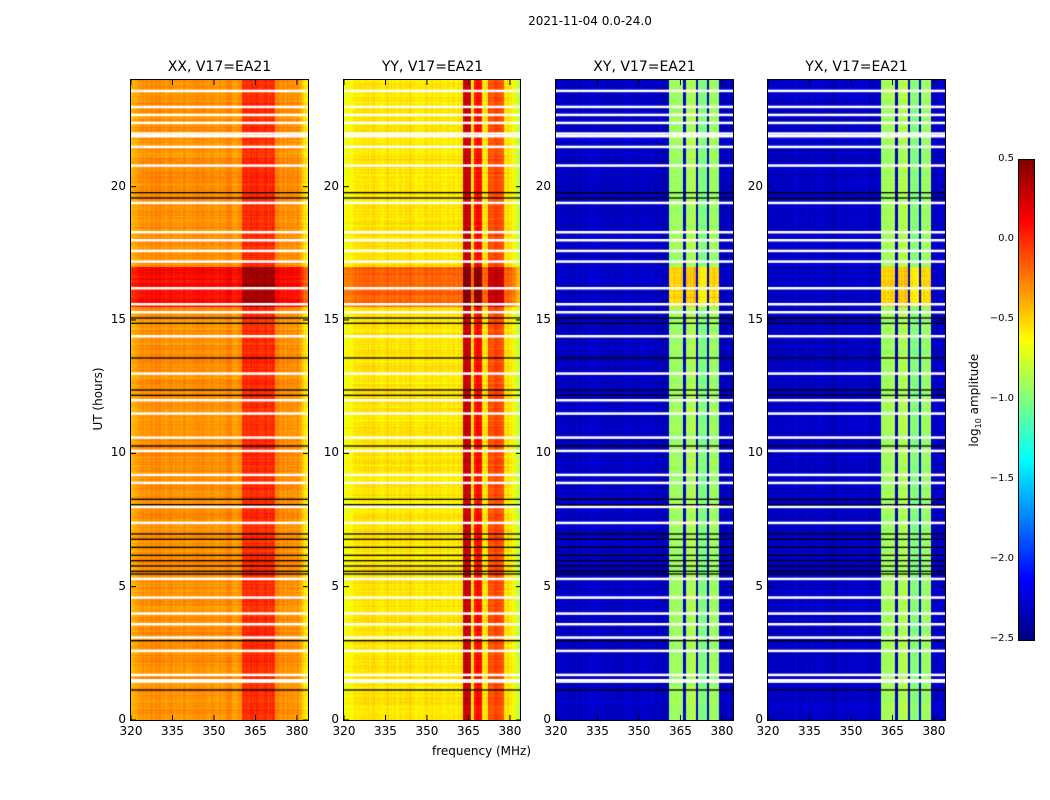 Image resolution: width=1050 pixels, height=800 pixels. What do you see at coordinates (219, 67) in the screenshot?
I see `panel-title-xx: XX, V17=EA21` at bounding box center [219, 67].